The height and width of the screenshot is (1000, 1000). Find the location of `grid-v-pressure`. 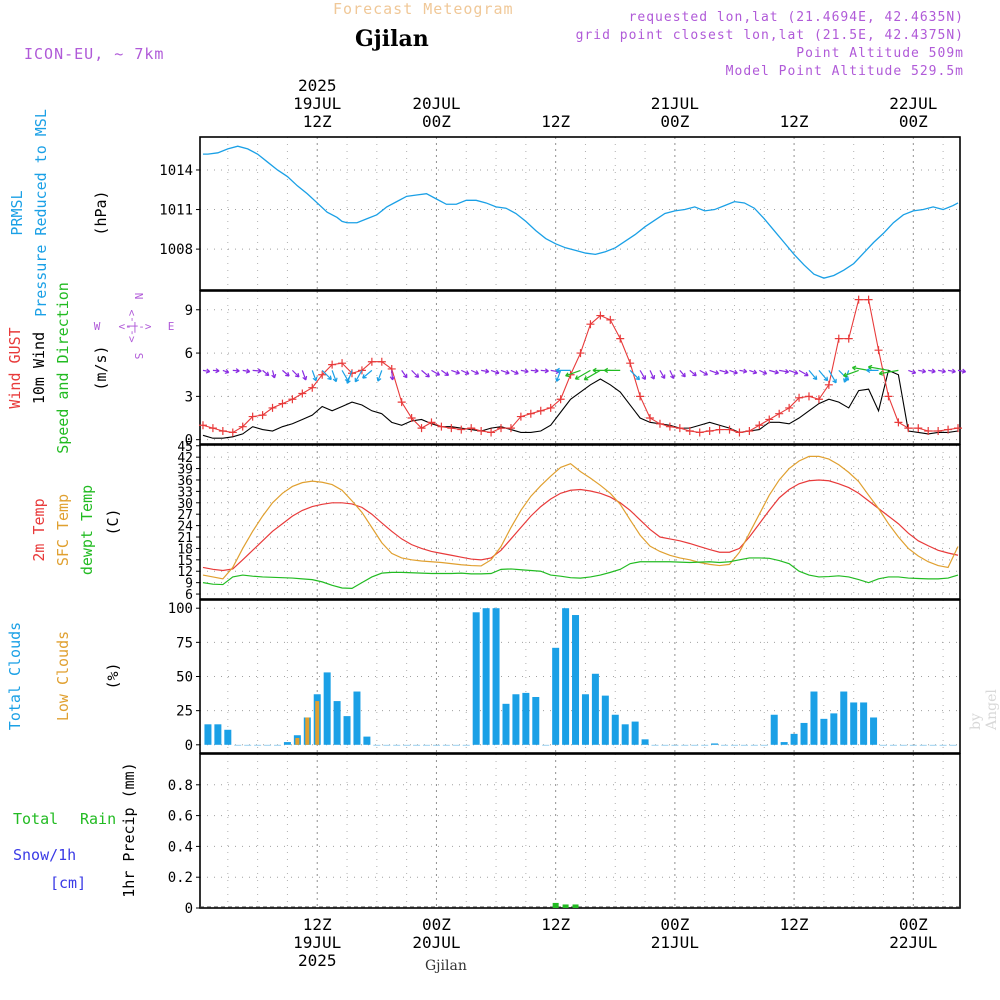

grid-v-pressure is located at coordinates (578, 213).